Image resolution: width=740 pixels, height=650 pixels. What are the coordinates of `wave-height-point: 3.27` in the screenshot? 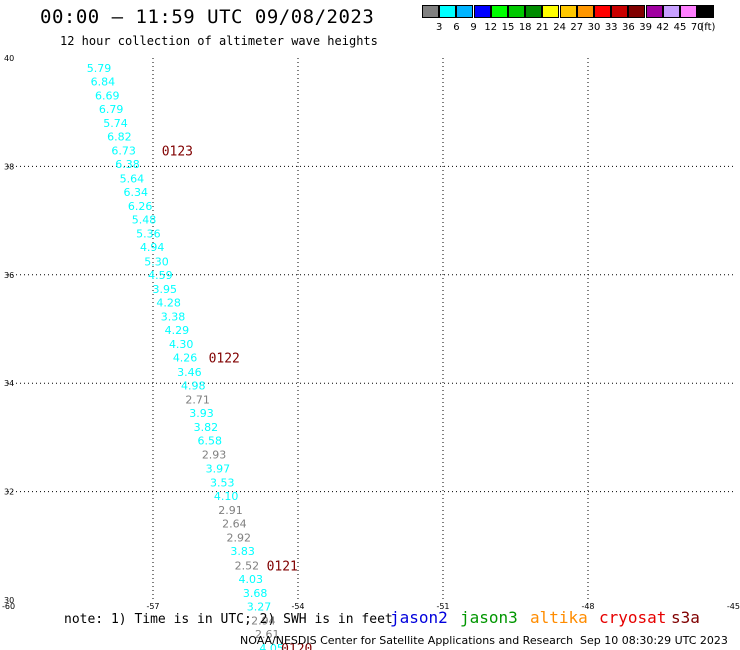 It's located at (259, 607).